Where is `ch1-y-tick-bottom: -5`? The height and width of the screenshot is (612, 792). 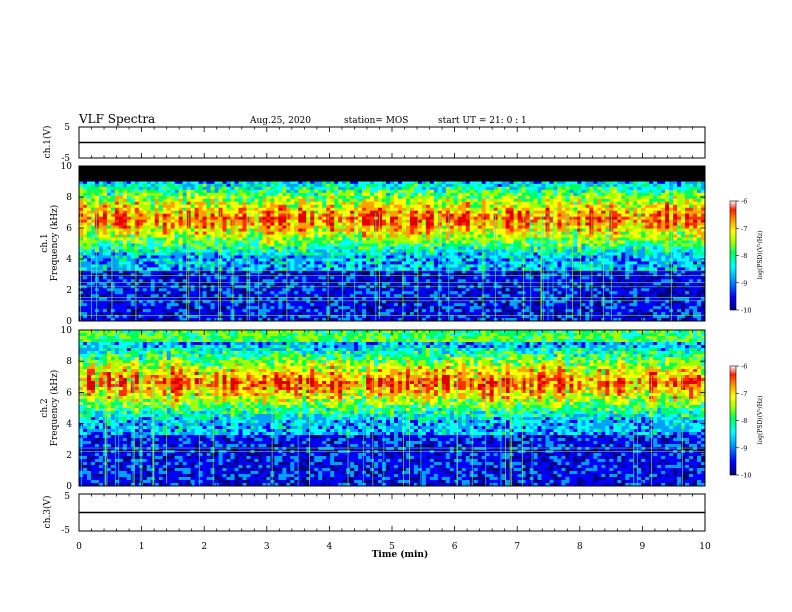
ch1-y-tick-bottom: -5 is located at coordinates (65, 159).